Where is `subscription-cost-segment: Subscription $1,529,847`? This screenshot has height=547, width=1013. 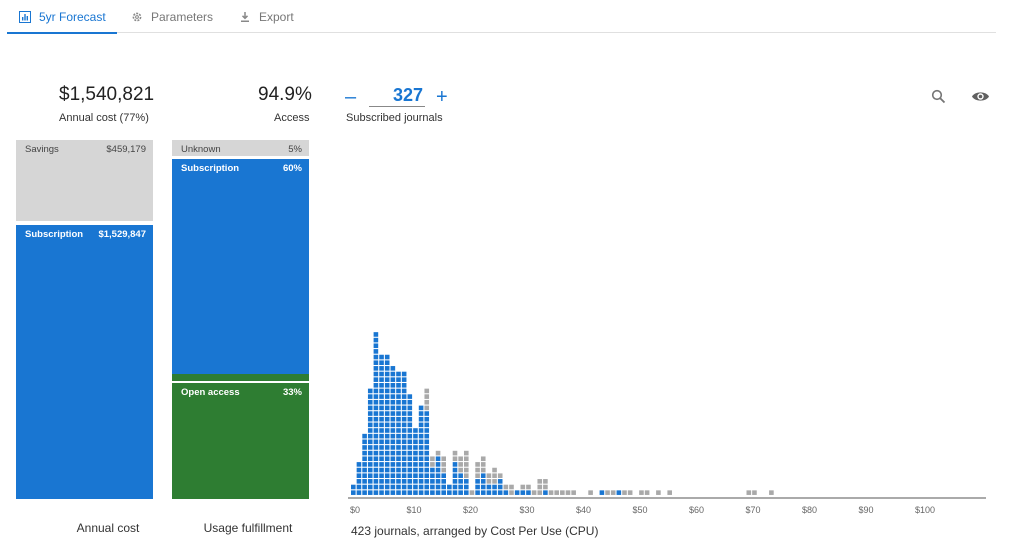
subscription-cost-segment: Subscription $1,529,847 is located at coordinates (84, 362).